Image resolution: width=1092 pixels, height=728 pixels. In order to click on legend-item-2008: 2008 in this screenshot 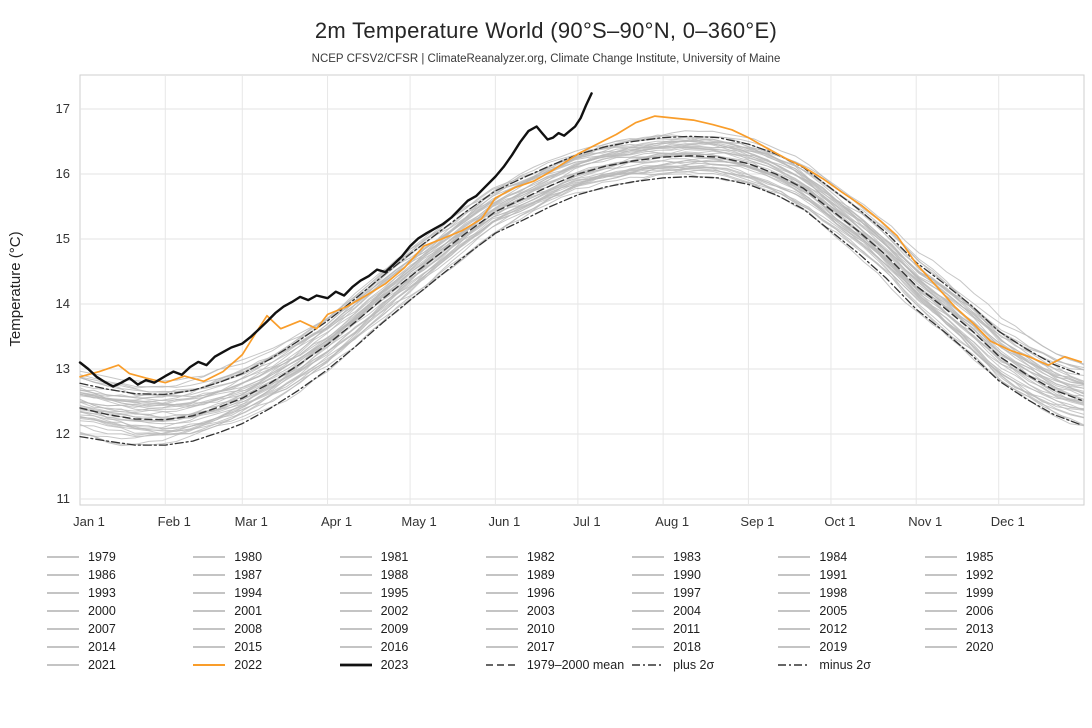, I will do `click(262, 629)`.